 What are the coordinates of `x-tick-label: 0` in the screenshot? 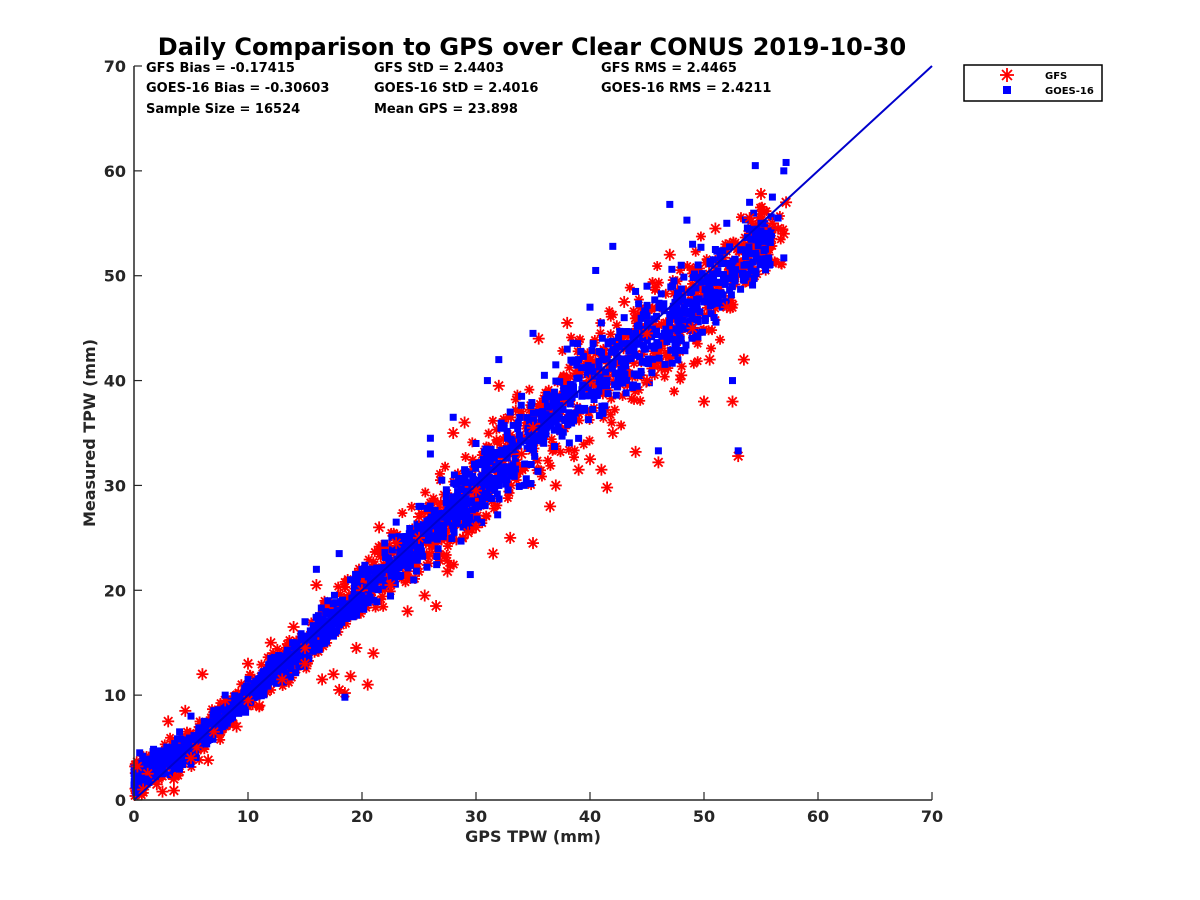 It's located at (133, 816).